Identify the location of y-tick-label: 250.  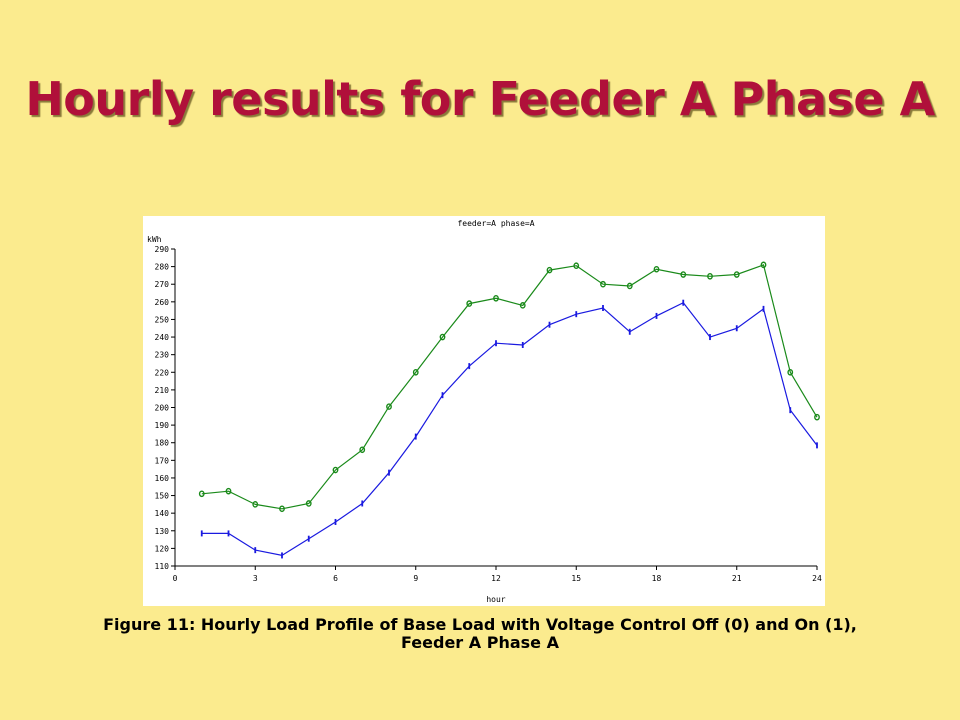
(162, 319).